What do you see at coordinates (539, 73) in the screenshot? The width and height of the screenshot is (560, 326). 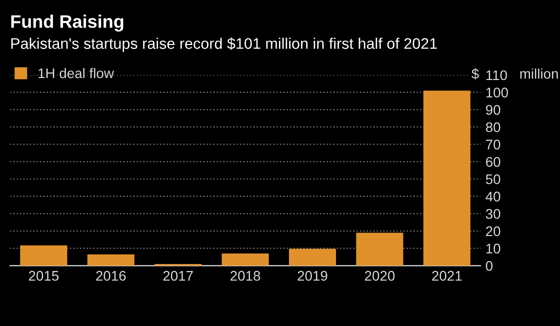 I see `text: million` at bounding box center [539, 73].